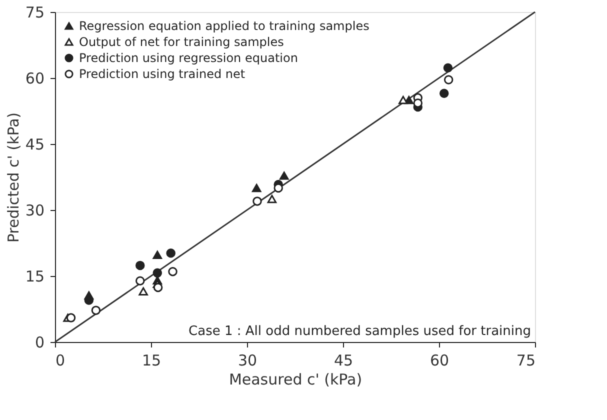 This screenshot has width=607, height=420. Describe the element at coordinates (13, 177) in the screenshot. I see `y-axis-title: Predicted c' (kPa)` at that location.